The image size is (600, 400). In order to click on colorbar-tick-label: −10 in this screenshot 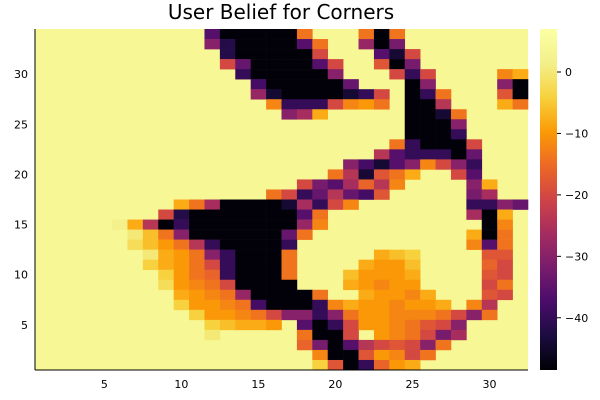, I will do `click(576, 133)`.